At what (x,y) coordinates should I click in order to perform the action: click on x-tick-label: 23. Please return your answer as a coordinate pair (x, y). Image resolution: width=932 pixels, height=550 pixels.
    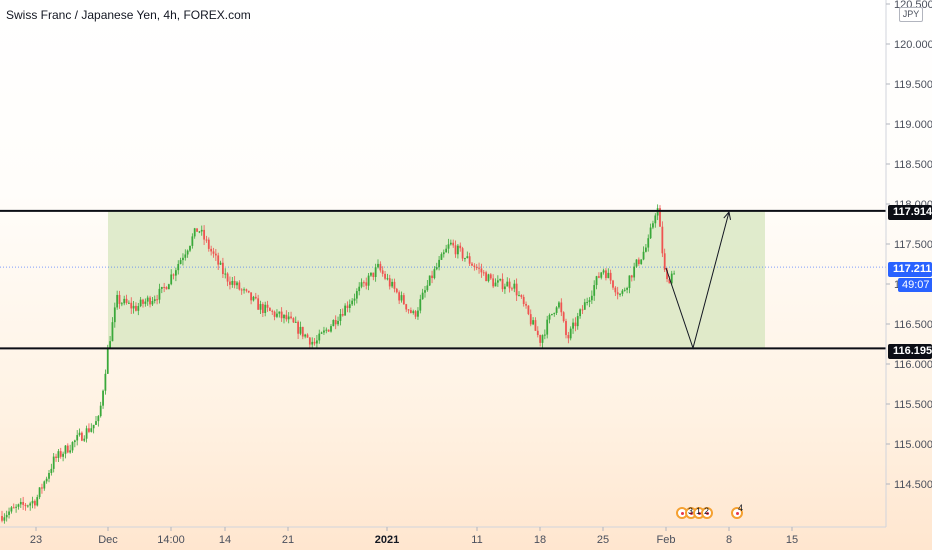
    Looking at the image, I should click on (36, 540).